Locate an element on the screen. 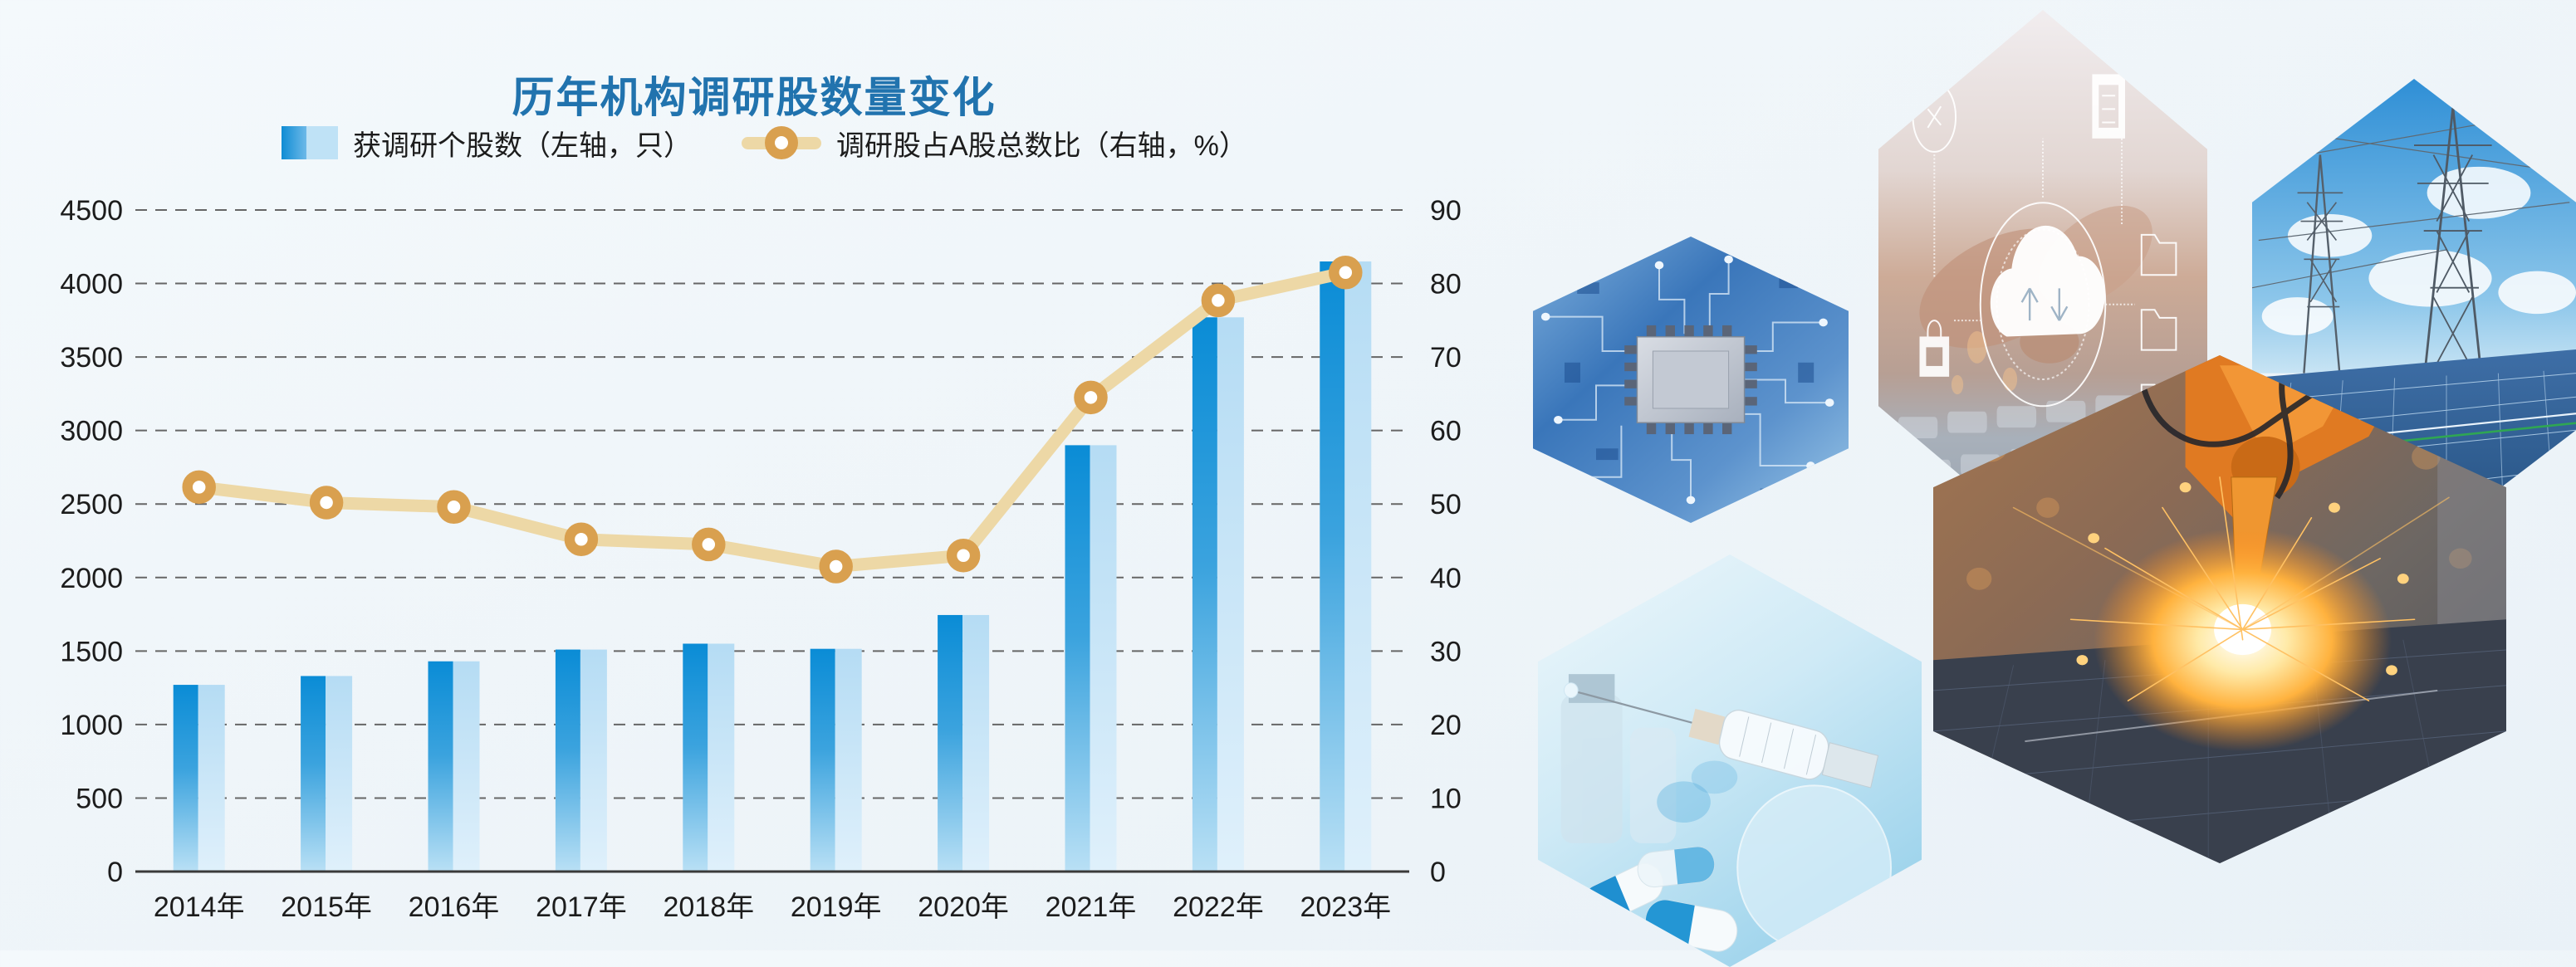  right-axis-tick: 70 is located at coordinates (1446, 358).